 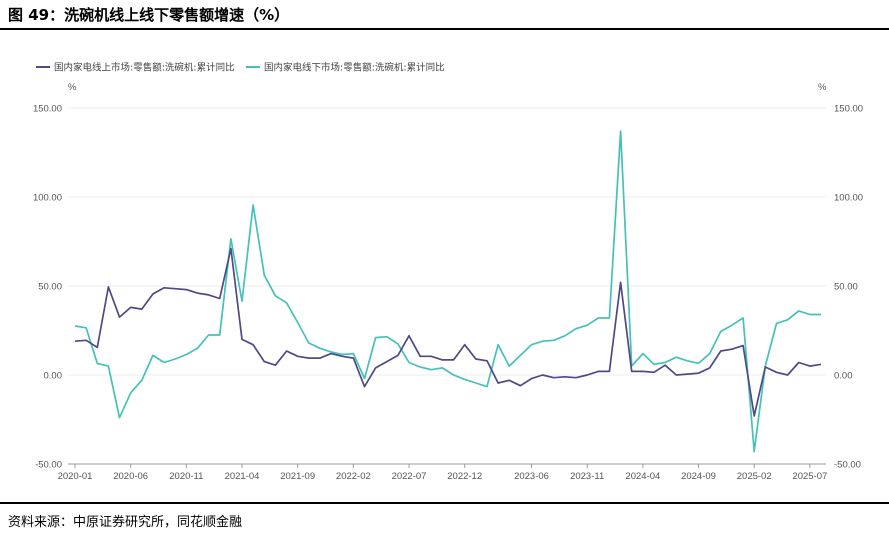 I want to click on y-tick-label-left: 150.00, so click(x=47, y=109).